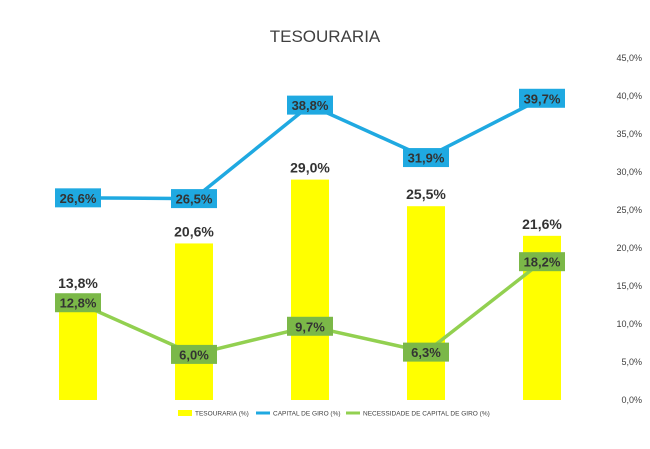 The width and height of the screenshot is (650, 449). I want to click on bar-data-label: 13,8%, so click(78, 283).